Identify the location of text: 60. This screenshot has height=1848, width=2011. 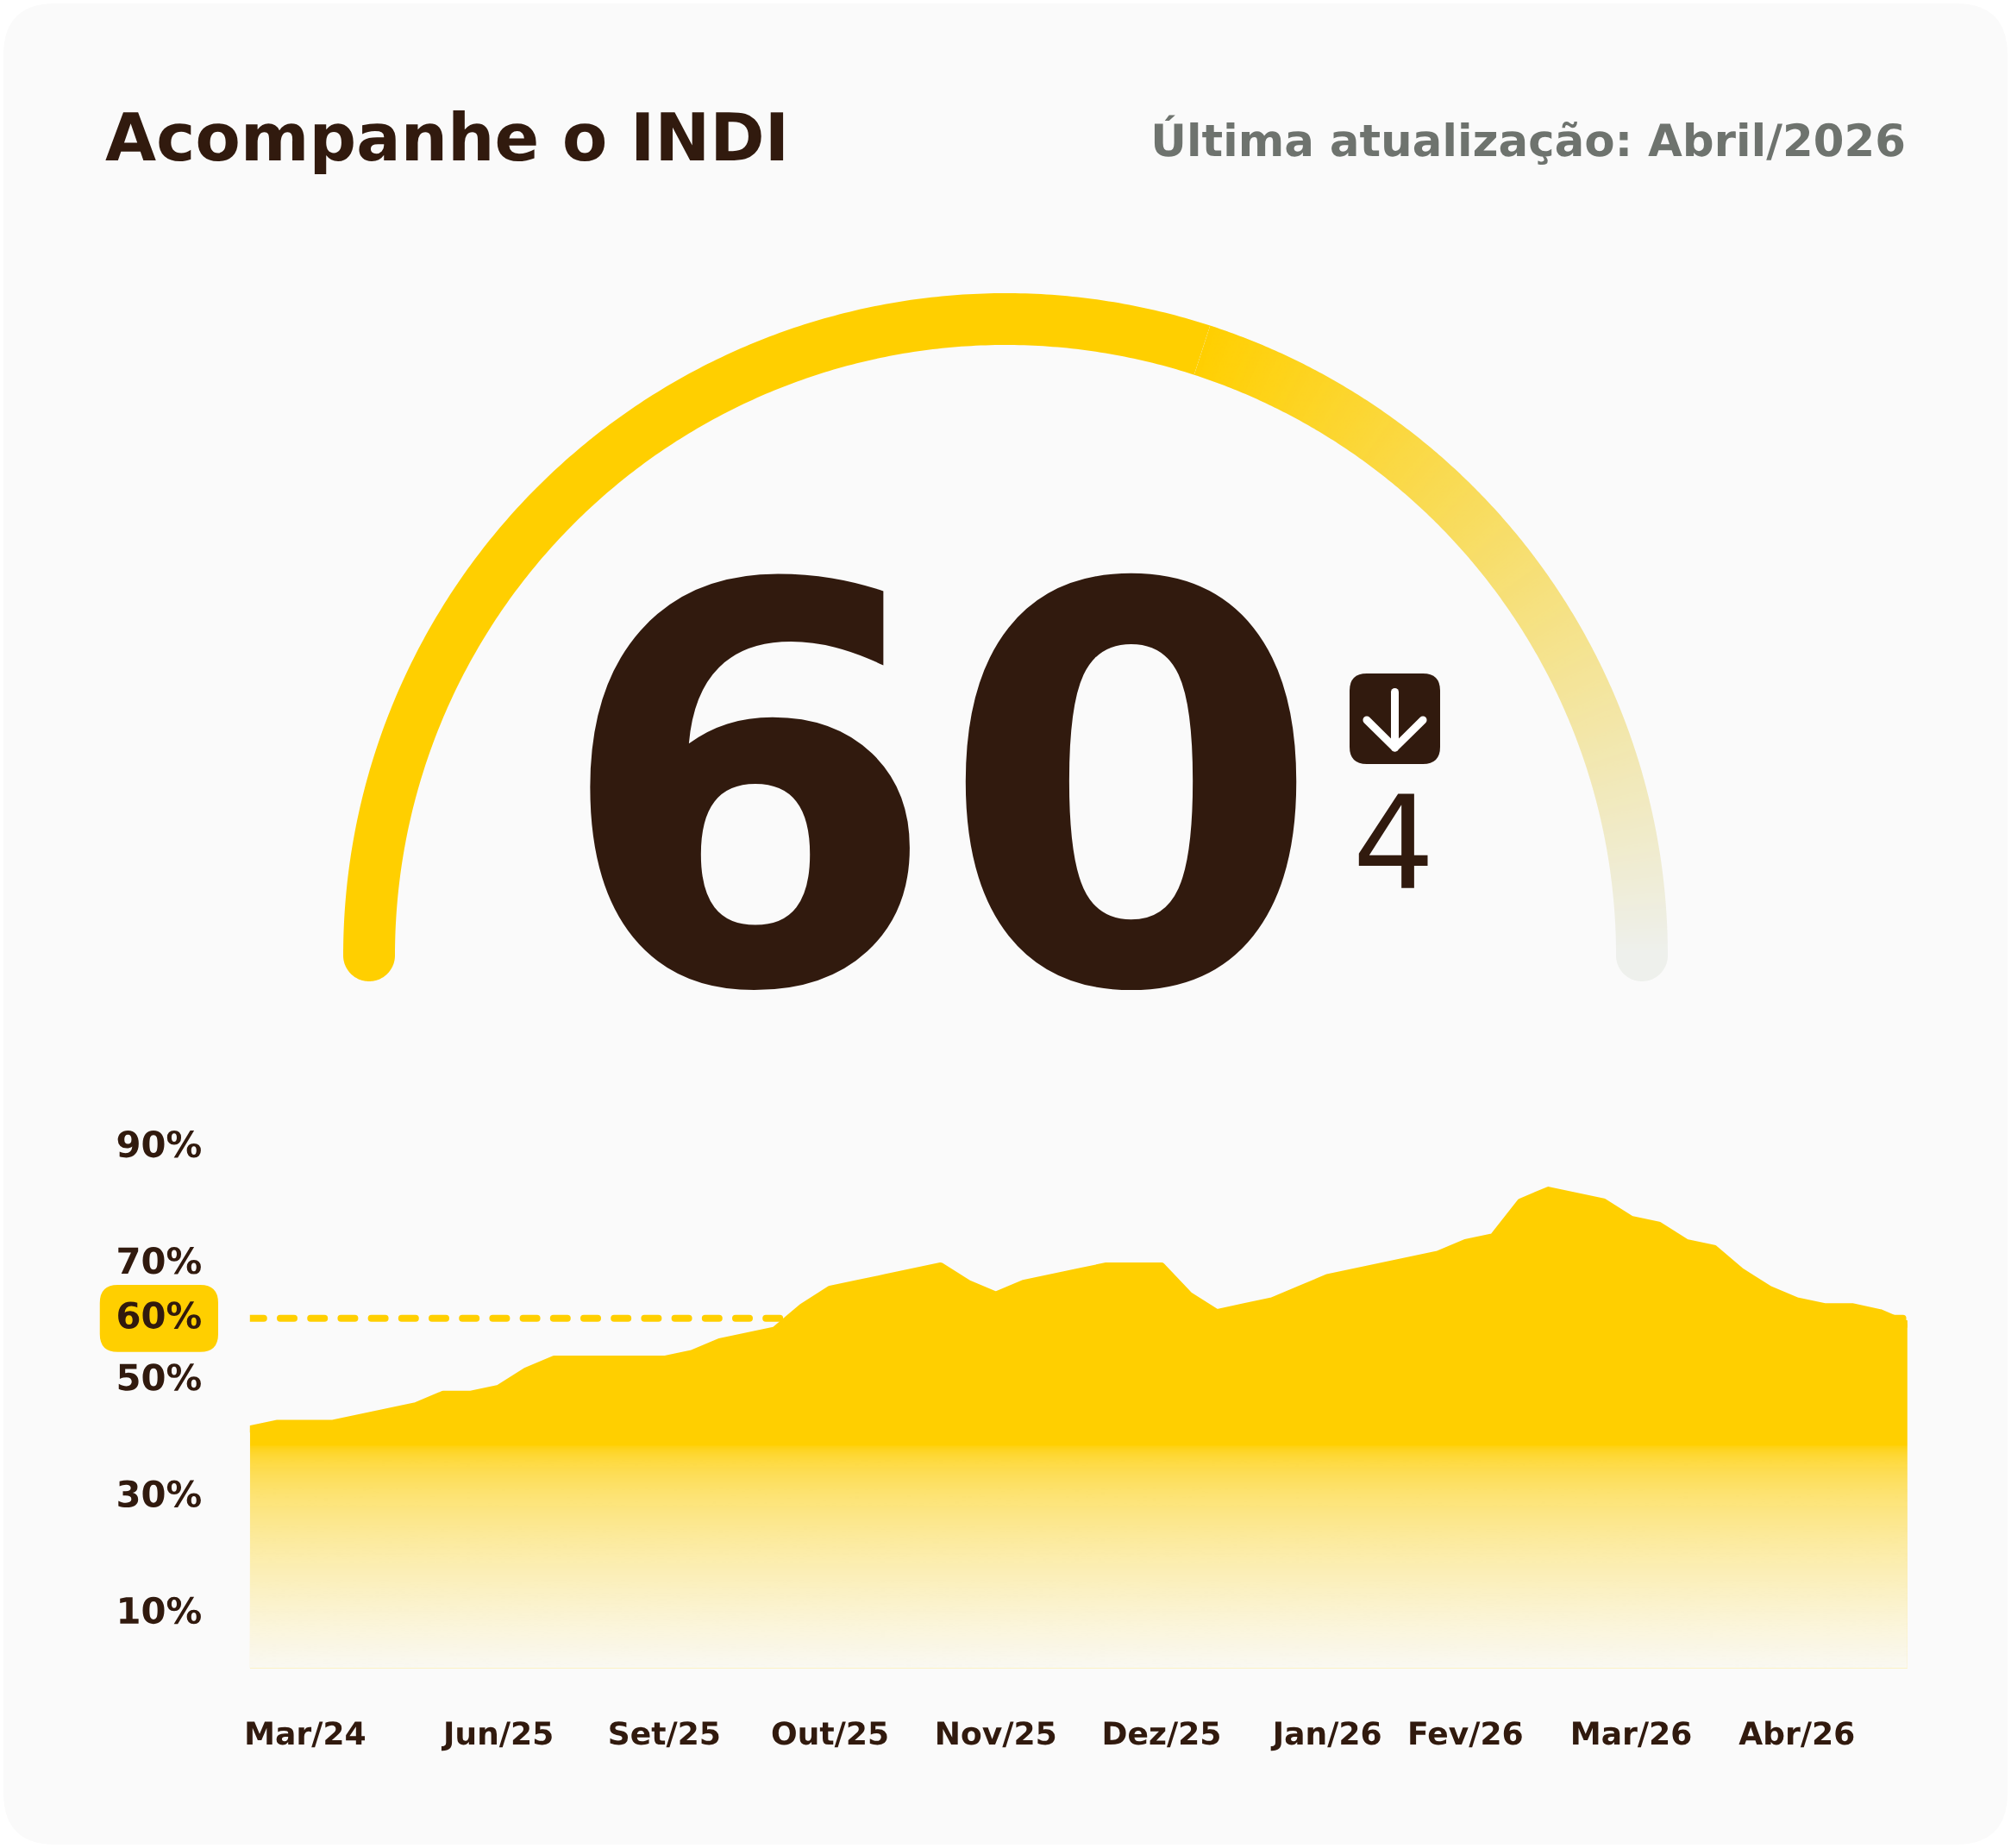
(943, 782).